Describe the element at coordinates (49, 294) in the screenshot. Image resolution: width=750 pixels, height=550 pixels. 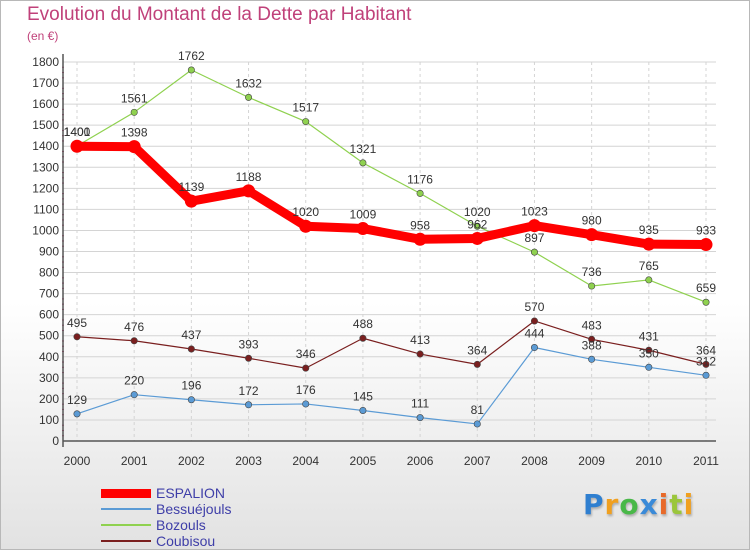
I see `y-tick-label: 700` at that location.